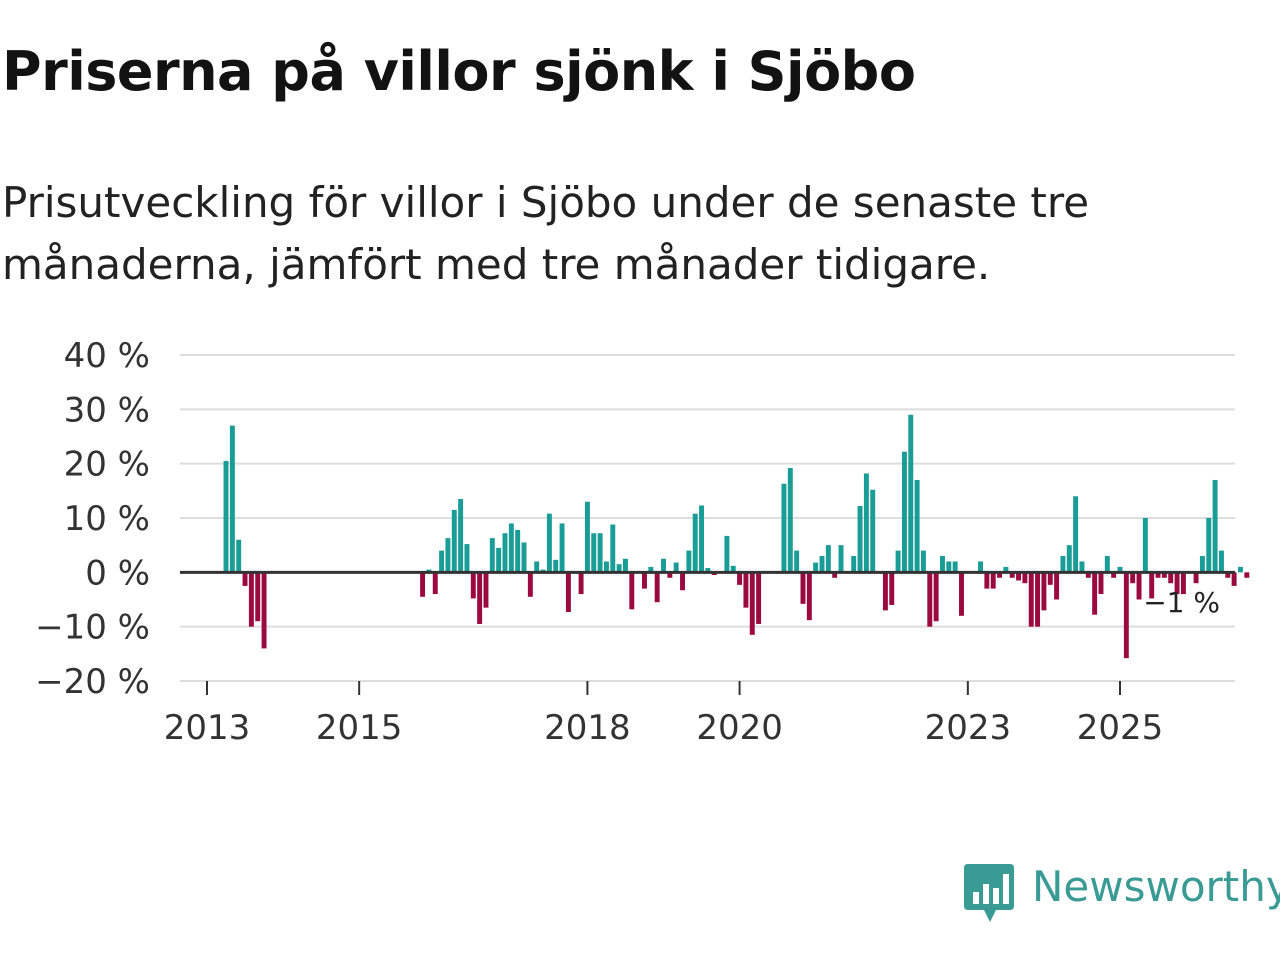 The height and width of the screenshot is (960, 1280). Describe the element at coordinates (459, 71) in the screenshot. I see `chart-title: Priserna på villor sjönk i Sjöbo` at that location.